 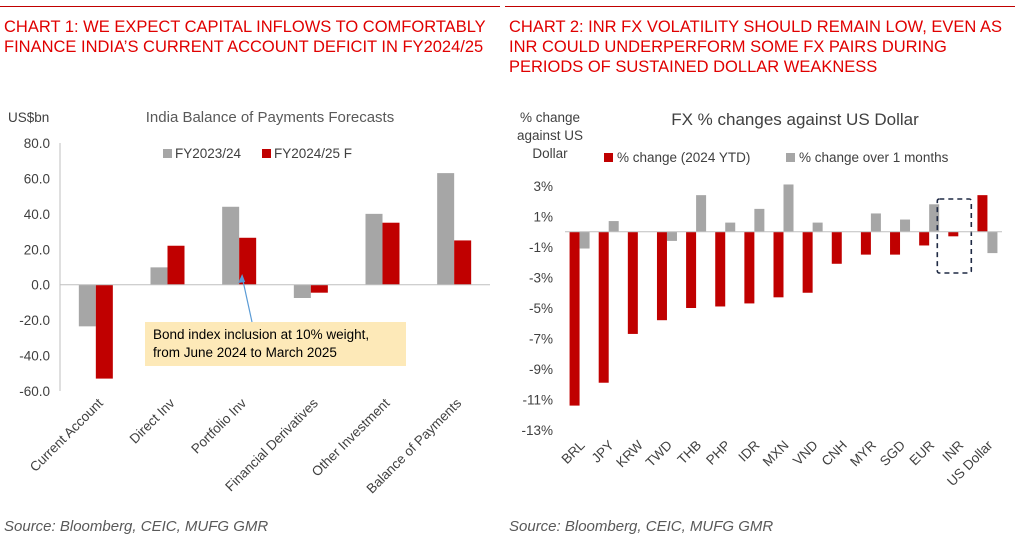 What do you see at coordinates (245, 352) in the screenshot?
I see `annotation-text: from June 2024 to March 2025` at bounding box center [245, 352].